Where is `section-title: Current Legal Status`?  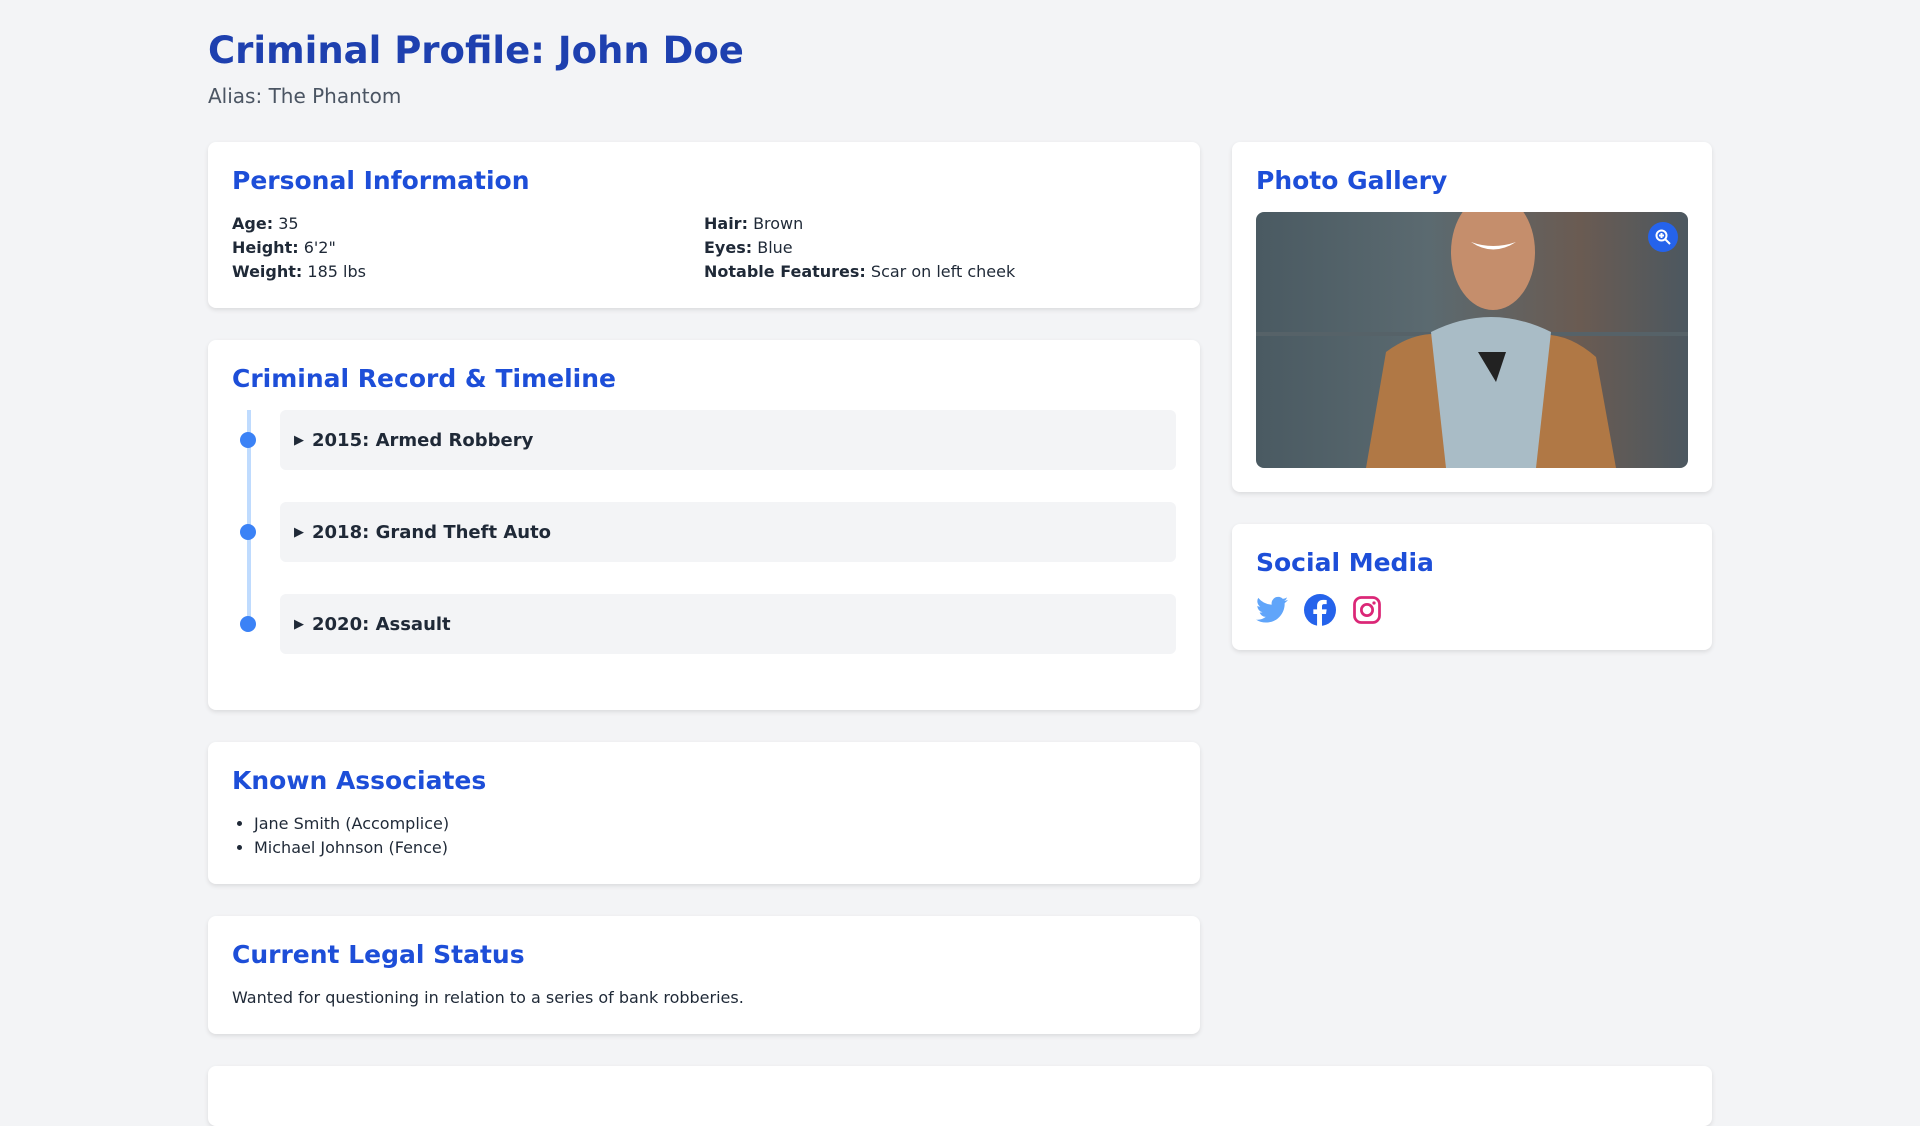
section-title: Current Legal Status is located at coordinates (378, 954).